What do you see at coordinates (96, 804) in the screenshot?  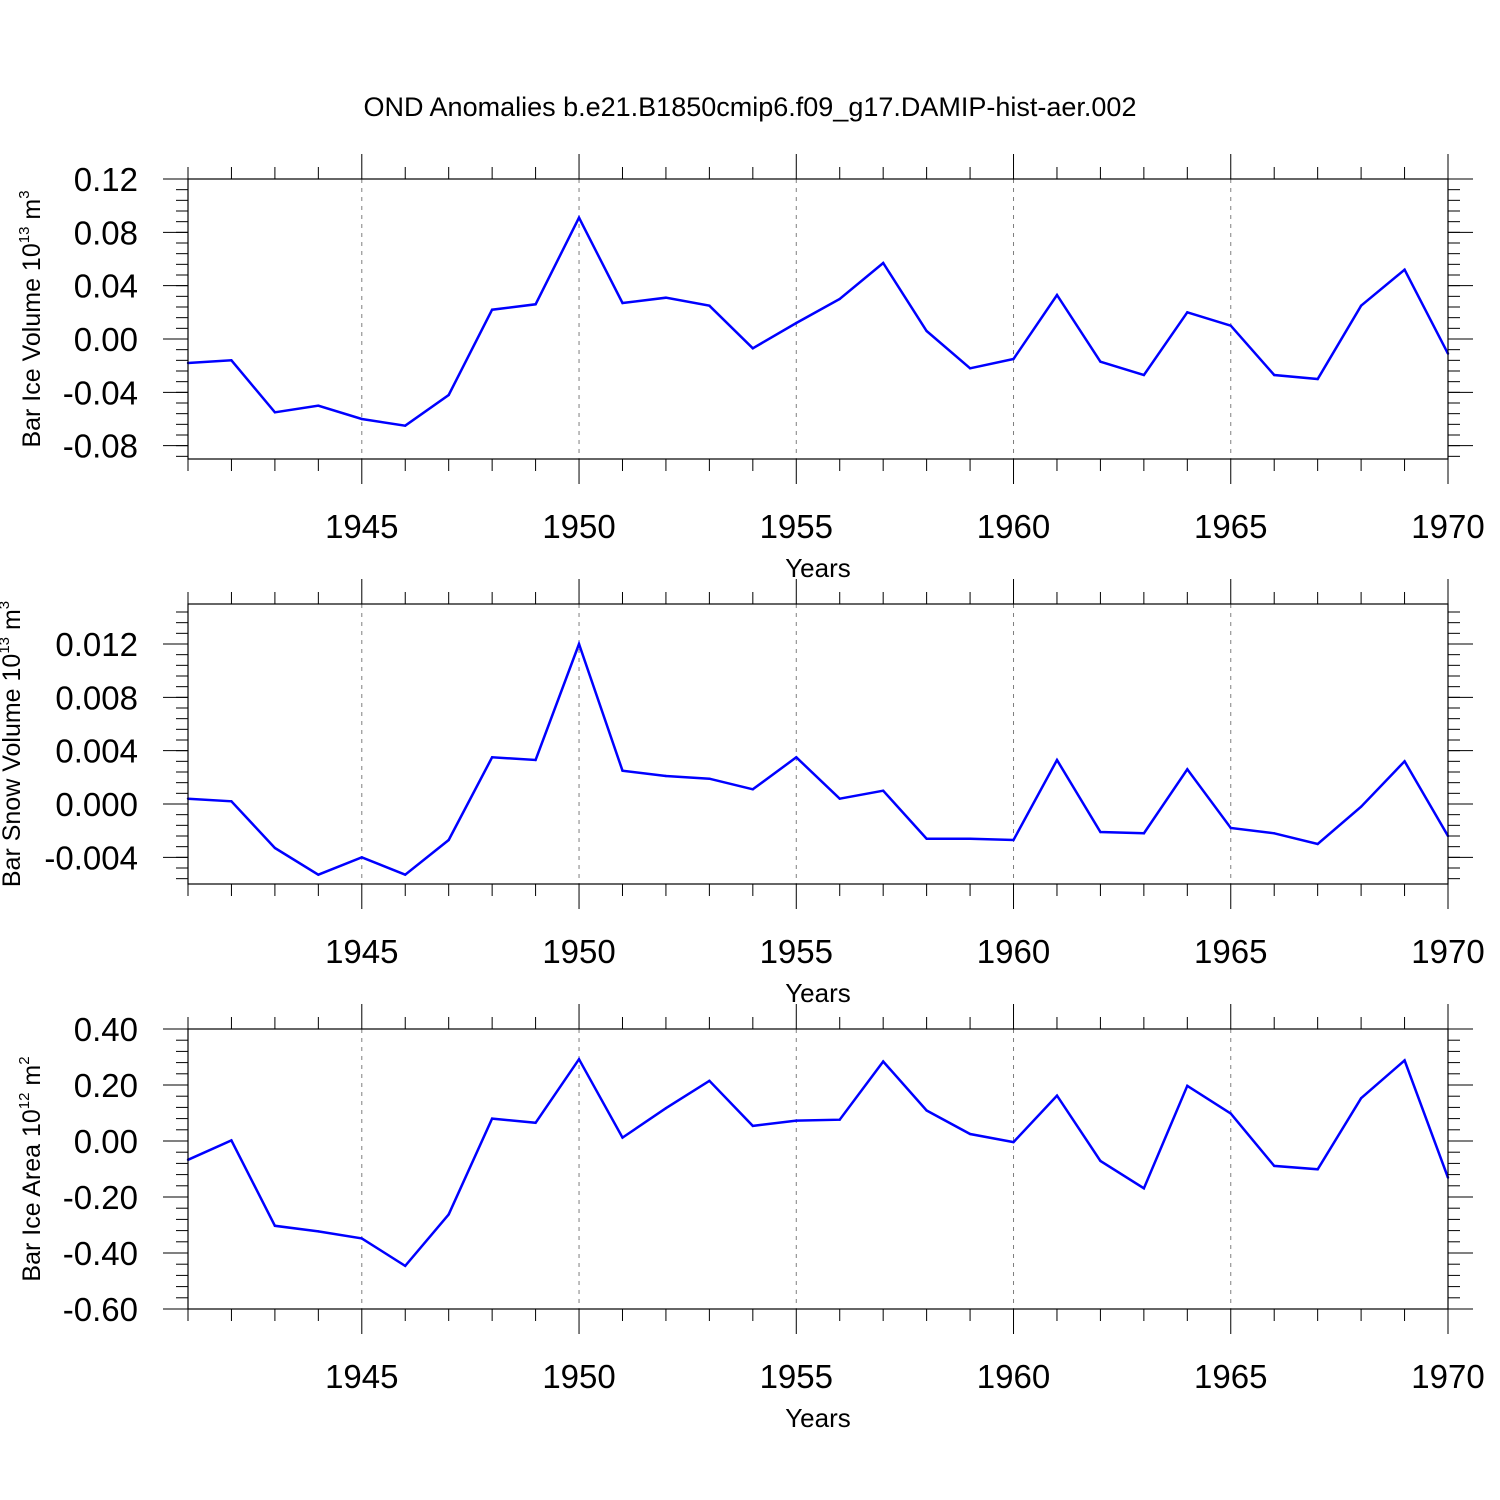 I see `y-tick-label: 0.000` at bounding box center [96, 804].